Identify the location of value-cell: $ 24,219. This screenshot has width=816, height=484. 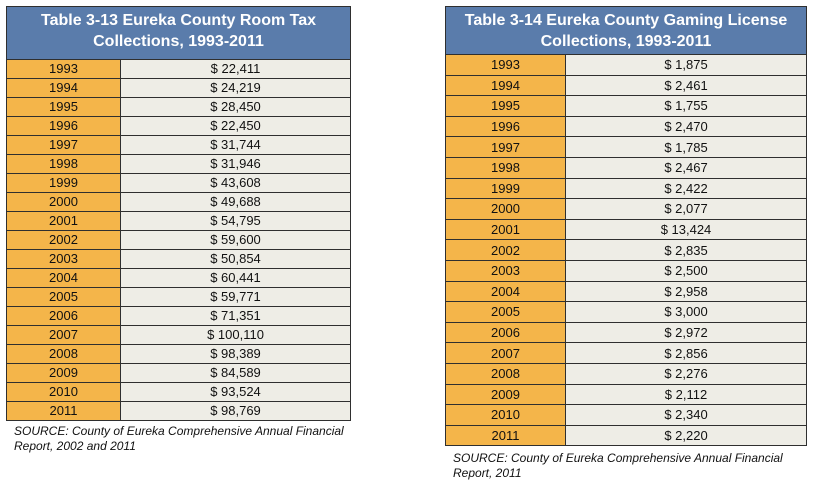
(235, 88).